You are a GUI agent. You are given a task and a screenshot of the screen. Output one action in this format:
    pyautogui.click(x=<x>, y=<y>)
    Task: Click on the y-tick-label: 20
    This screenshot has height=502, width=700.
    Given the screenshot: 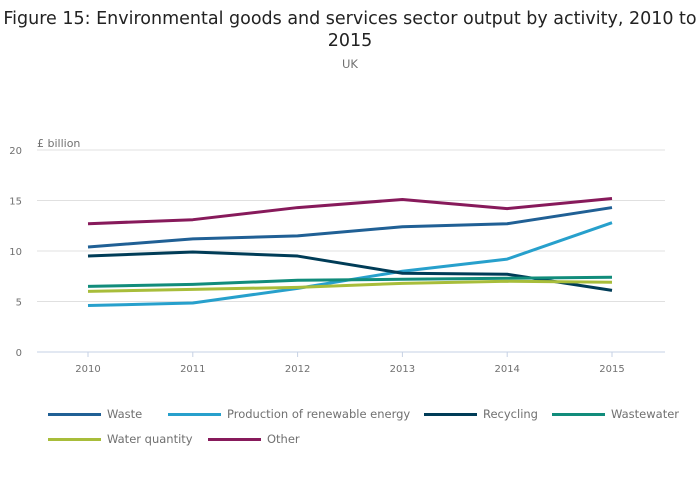 What is the action you would take?
    pyautogui.click(x=15, y=151)
    